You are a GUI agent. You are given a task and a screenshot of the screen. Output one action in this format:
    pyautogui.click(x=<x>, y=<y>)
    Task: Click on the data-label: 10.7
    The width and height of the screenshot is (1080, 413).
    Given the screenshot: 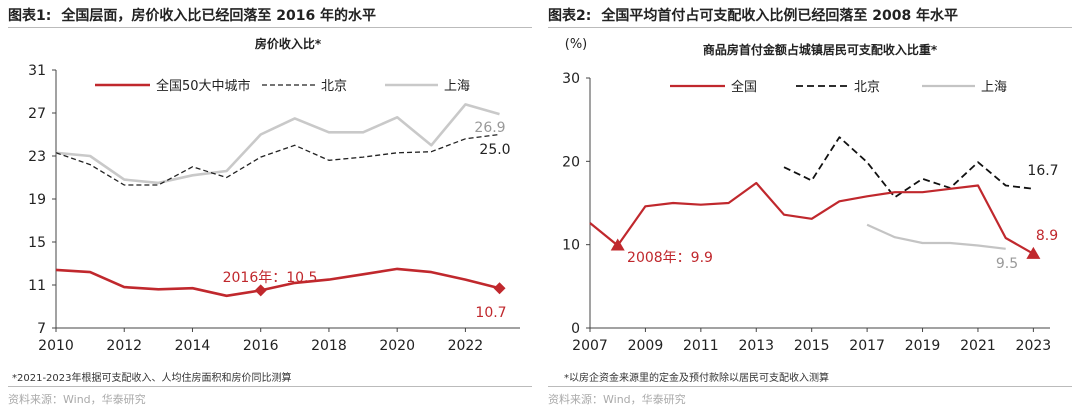 What is the action you would take?
    pyautogui.click(x=490, y=313)
    